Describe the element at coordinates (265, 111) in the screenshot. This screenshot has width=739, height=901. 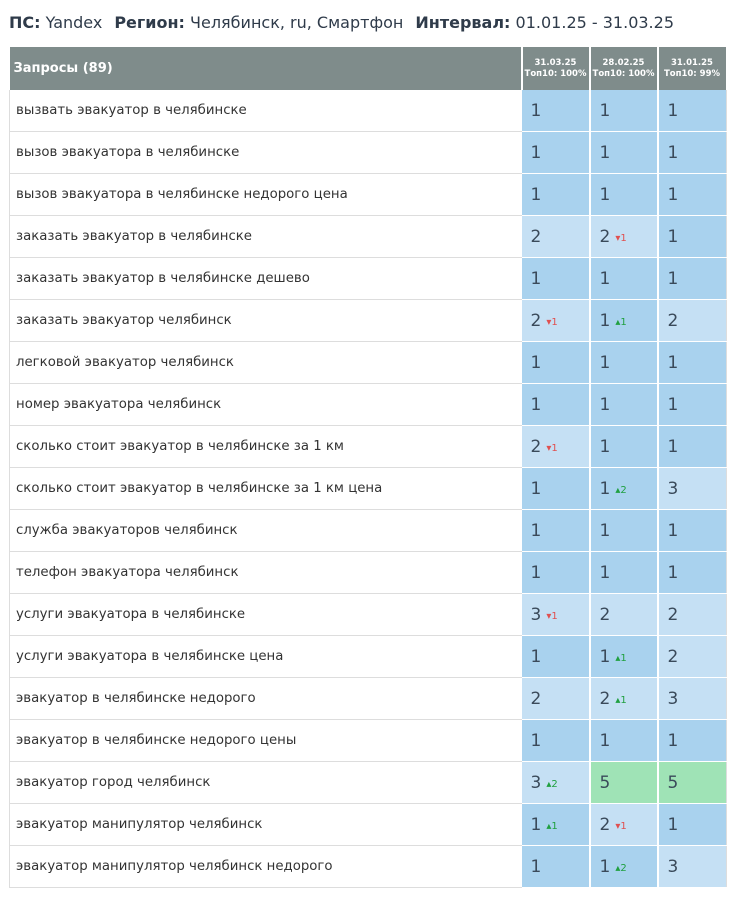
I see `query: вызвать эвакуатор в челябинске` at that location.